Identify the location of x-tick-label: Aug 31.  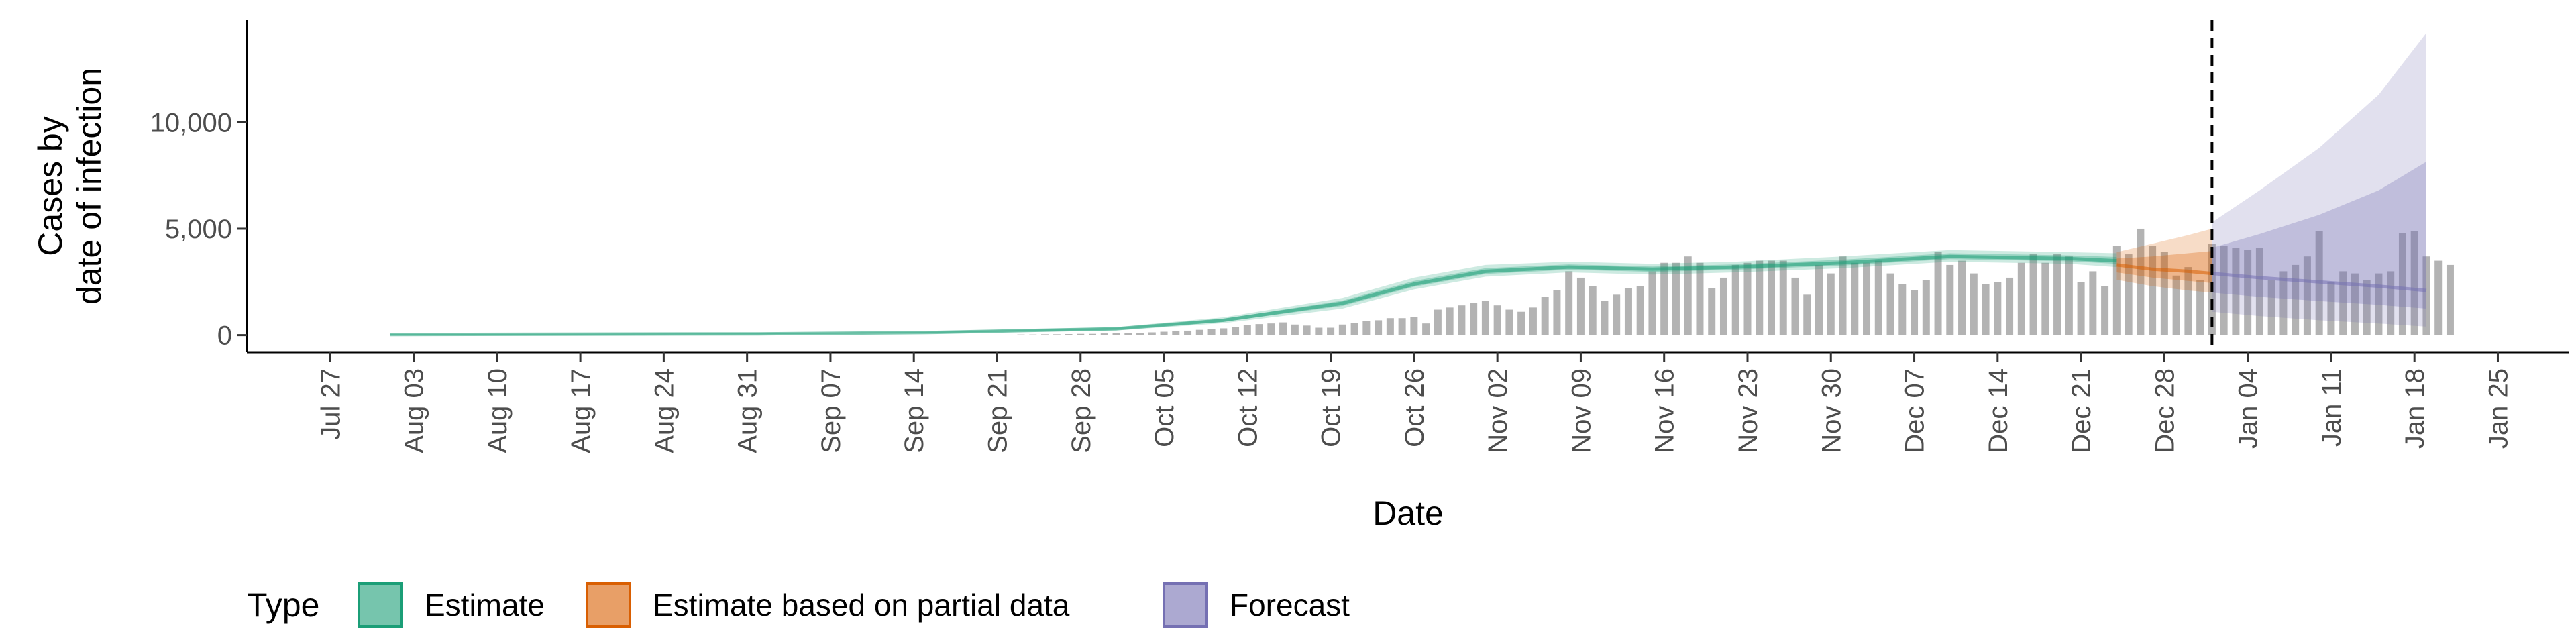
(748, 410).